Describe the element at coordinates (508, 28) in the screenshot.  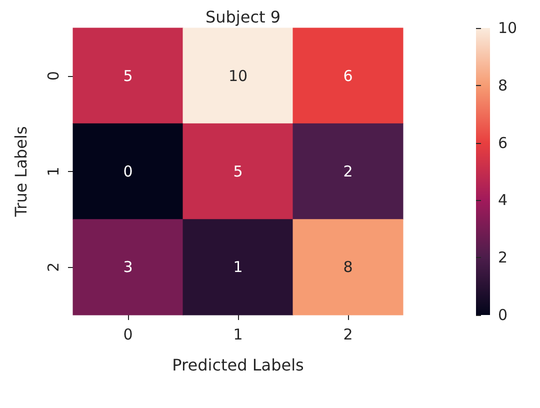
I see `color-bar-label: 10` at that location.